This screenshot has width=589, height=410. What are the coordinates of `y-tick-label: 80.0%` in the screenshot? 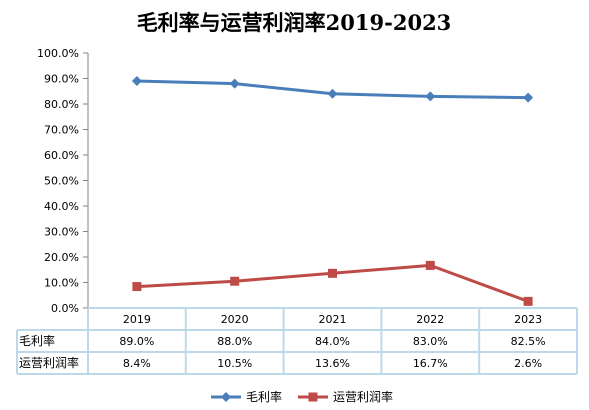 It's located at (61, 104).